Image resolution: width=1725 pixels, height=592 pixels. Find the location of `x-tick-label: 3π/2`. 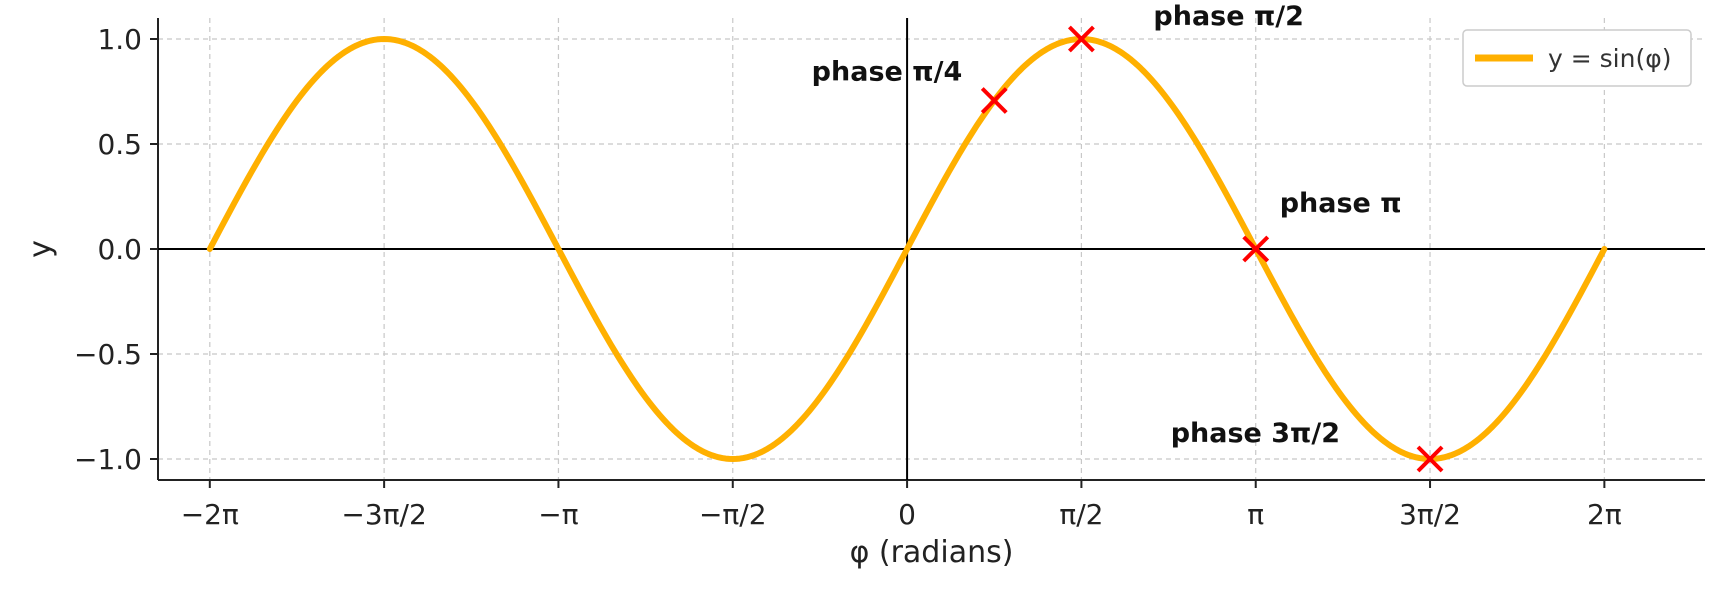

x-tick-label: 3π/2 is located at coordinates (1430, 514).